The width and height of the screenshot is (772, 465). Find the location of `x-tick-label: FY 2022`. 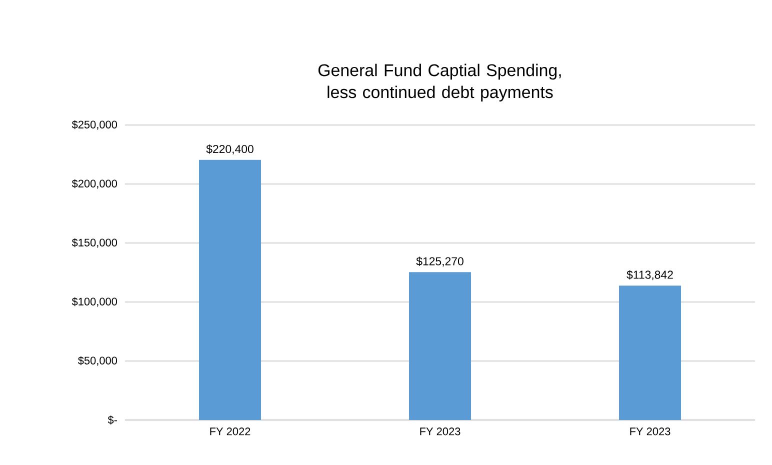

x-tick-label: FY 2022 is located at coordinates (230, 432).